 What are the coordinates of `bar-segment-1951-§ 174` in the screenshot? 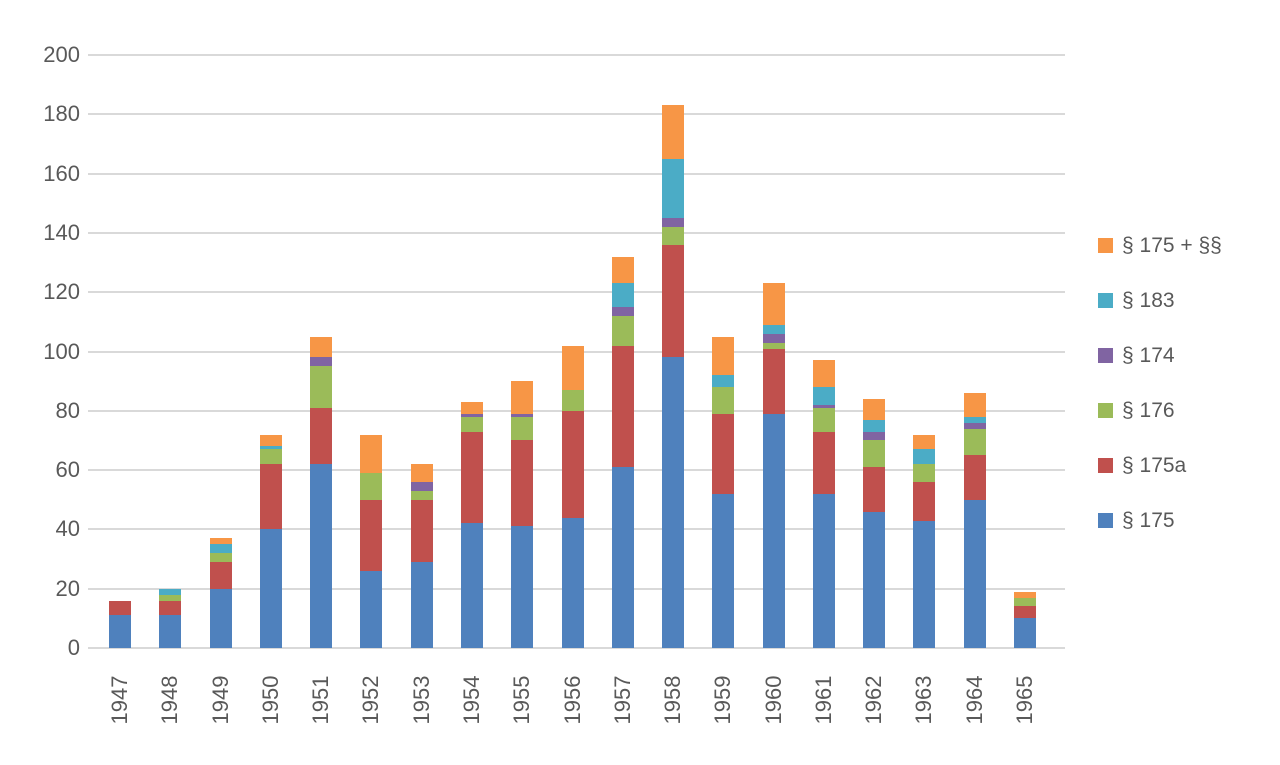 It's located at (321, 362).